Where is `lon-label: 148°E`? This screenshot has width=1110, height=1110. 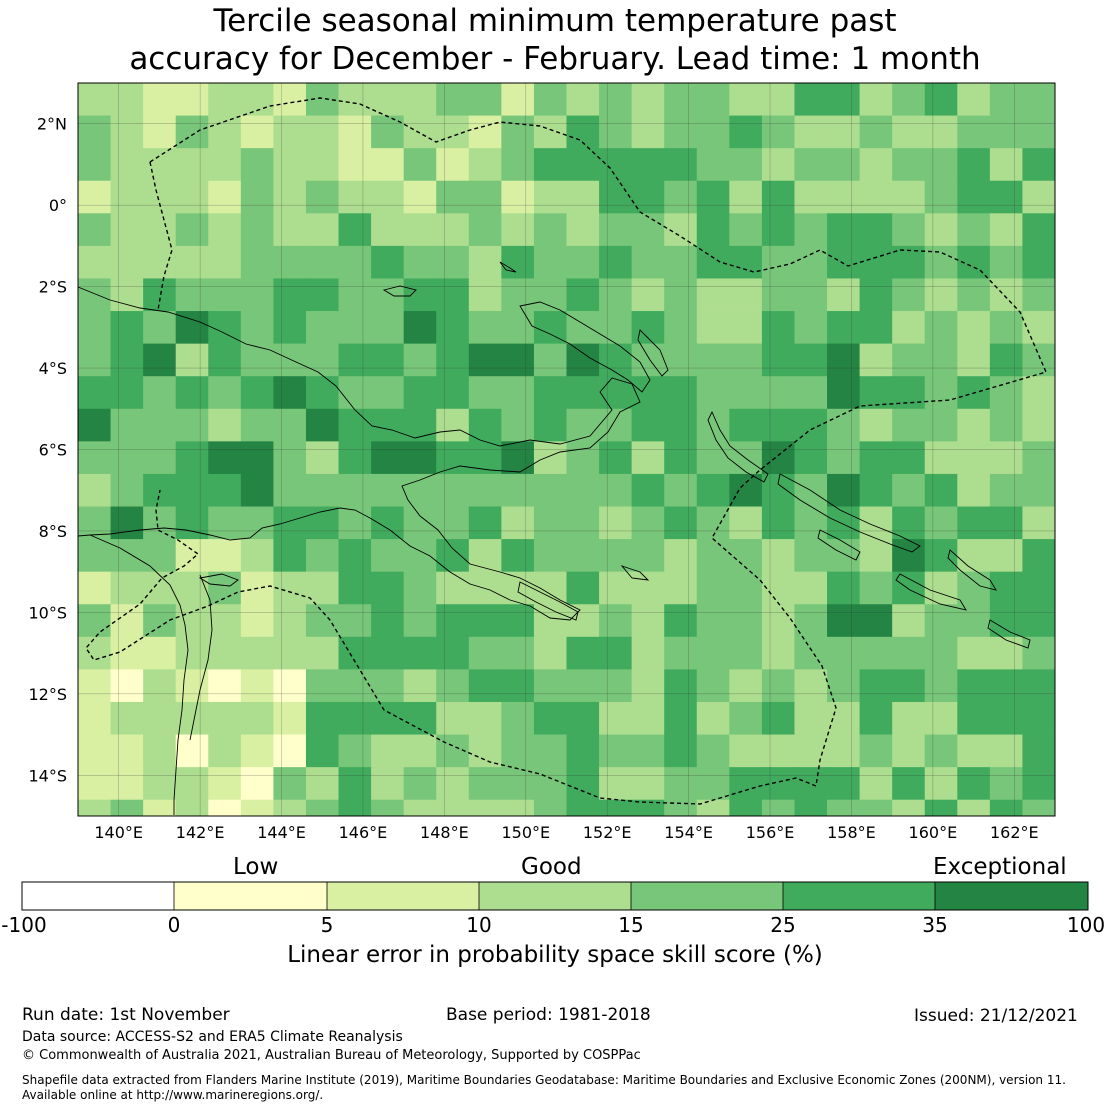 lon-label: 148°E is located at coordinates (444, 832).